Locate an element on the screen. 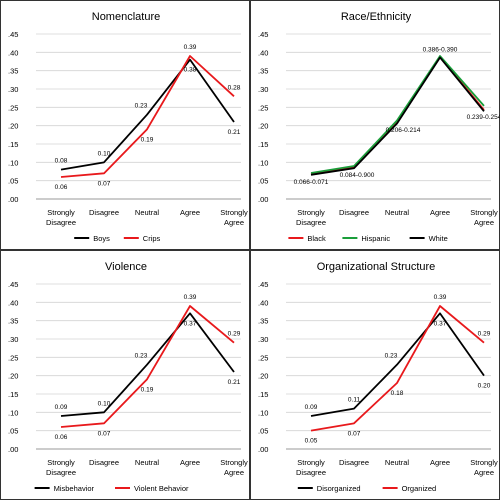 This screenshot has height=501, width=500. data-label: 0.239-0.254 is located at coordinates (483, 117).